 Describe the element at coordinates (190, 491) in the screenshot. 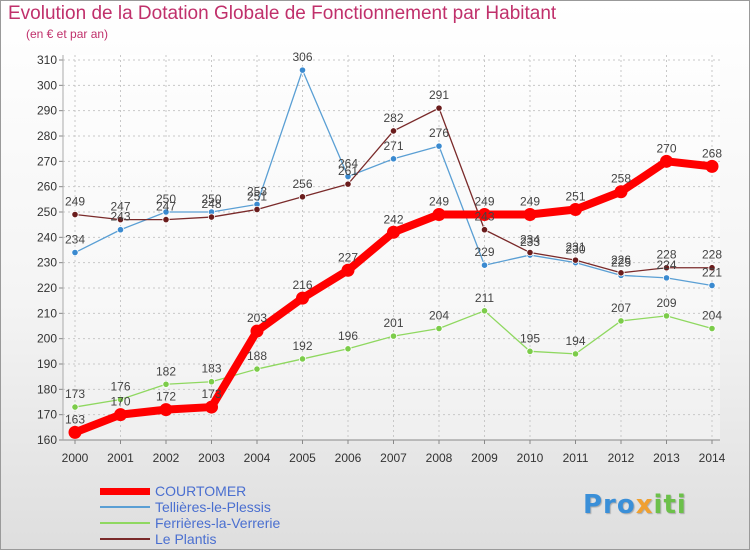

I see `legend-item-courtomer: COURTOMER` at that location.